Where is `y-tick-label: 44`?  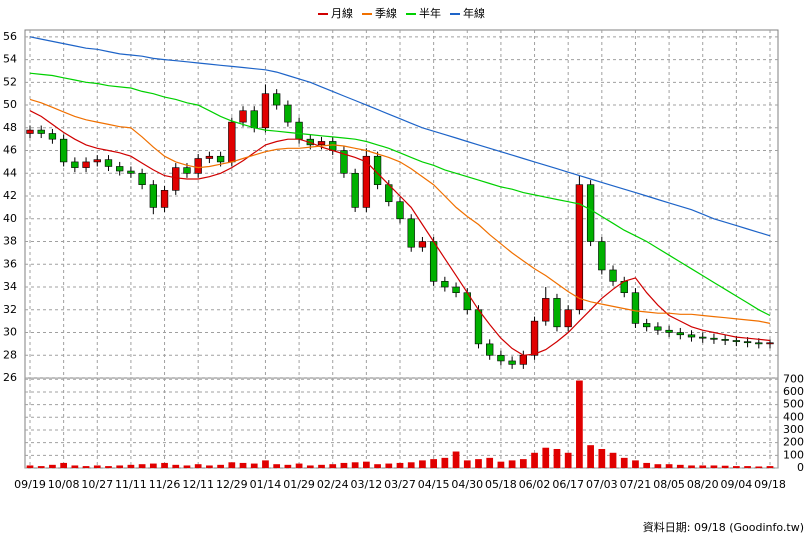 y-tick-label: 44 is located at coordinates (10, 172).